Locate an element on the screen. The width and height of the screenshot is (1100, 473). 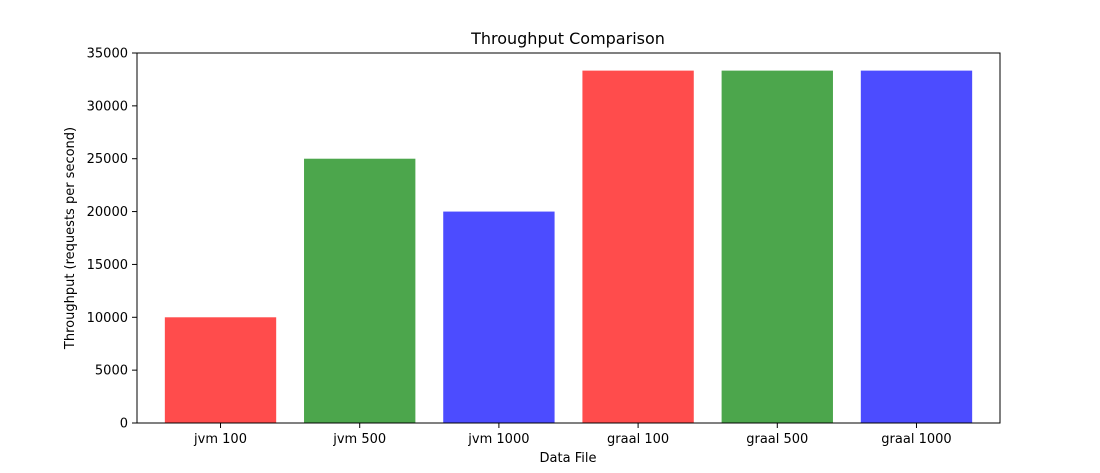
chart-title: Throughput Comparison is located at coordinates (567, 38).